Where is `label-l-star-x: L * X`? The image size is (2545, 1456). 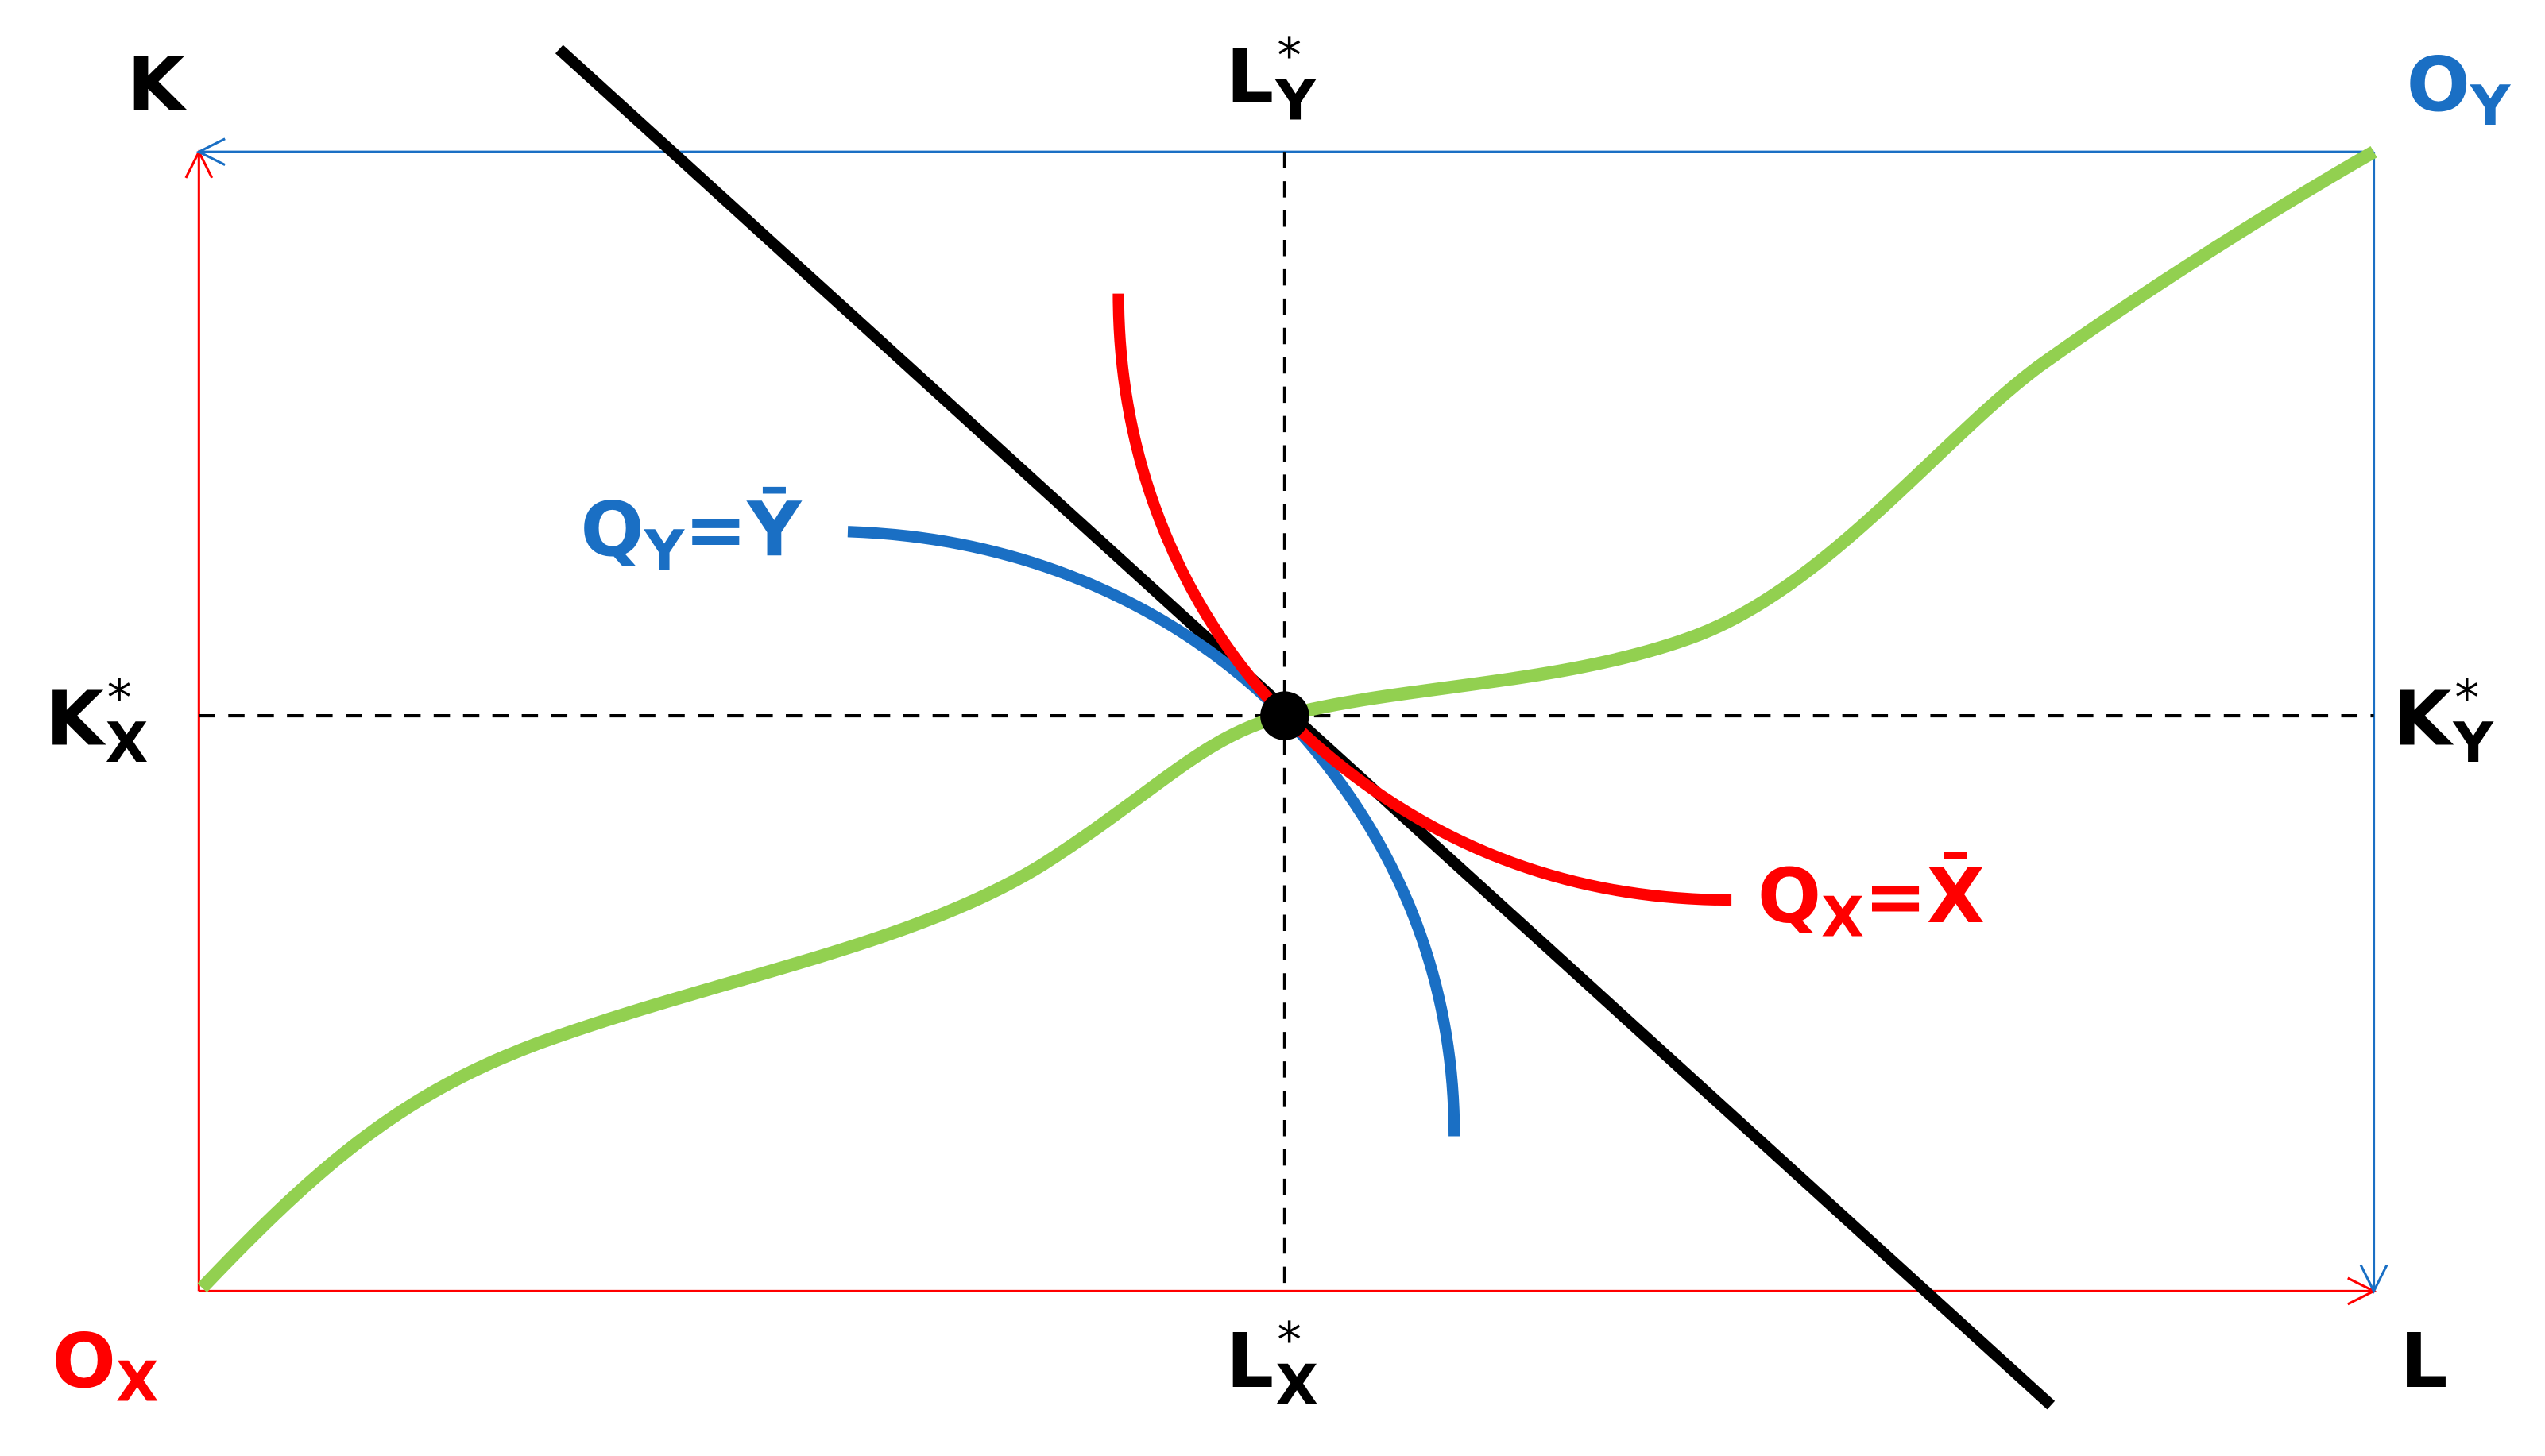 label-l-star-x: L * X is located at coordinates (1272, 1364).